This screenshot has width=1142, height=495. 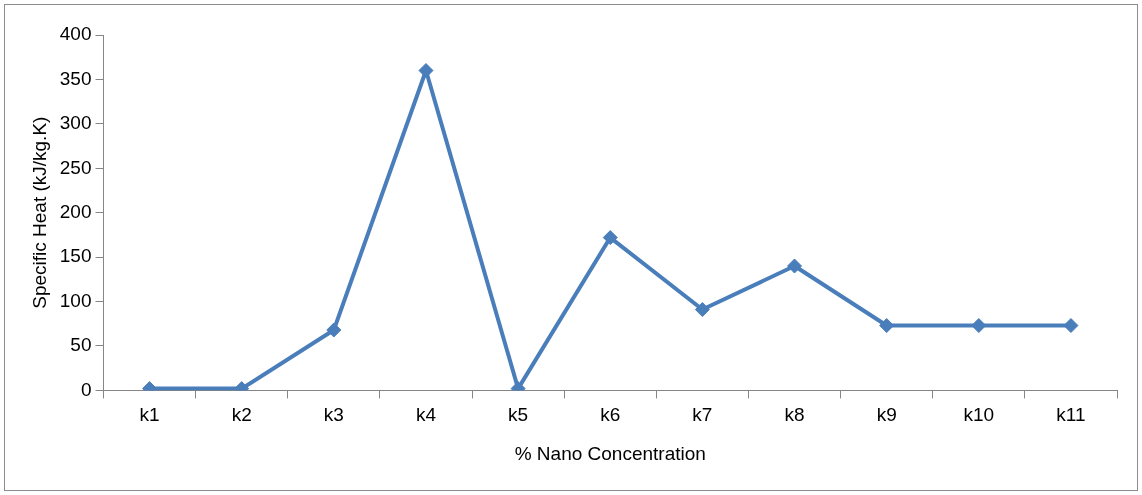 I want to click on x-tick-label: k5, so click(x=518, y=415).